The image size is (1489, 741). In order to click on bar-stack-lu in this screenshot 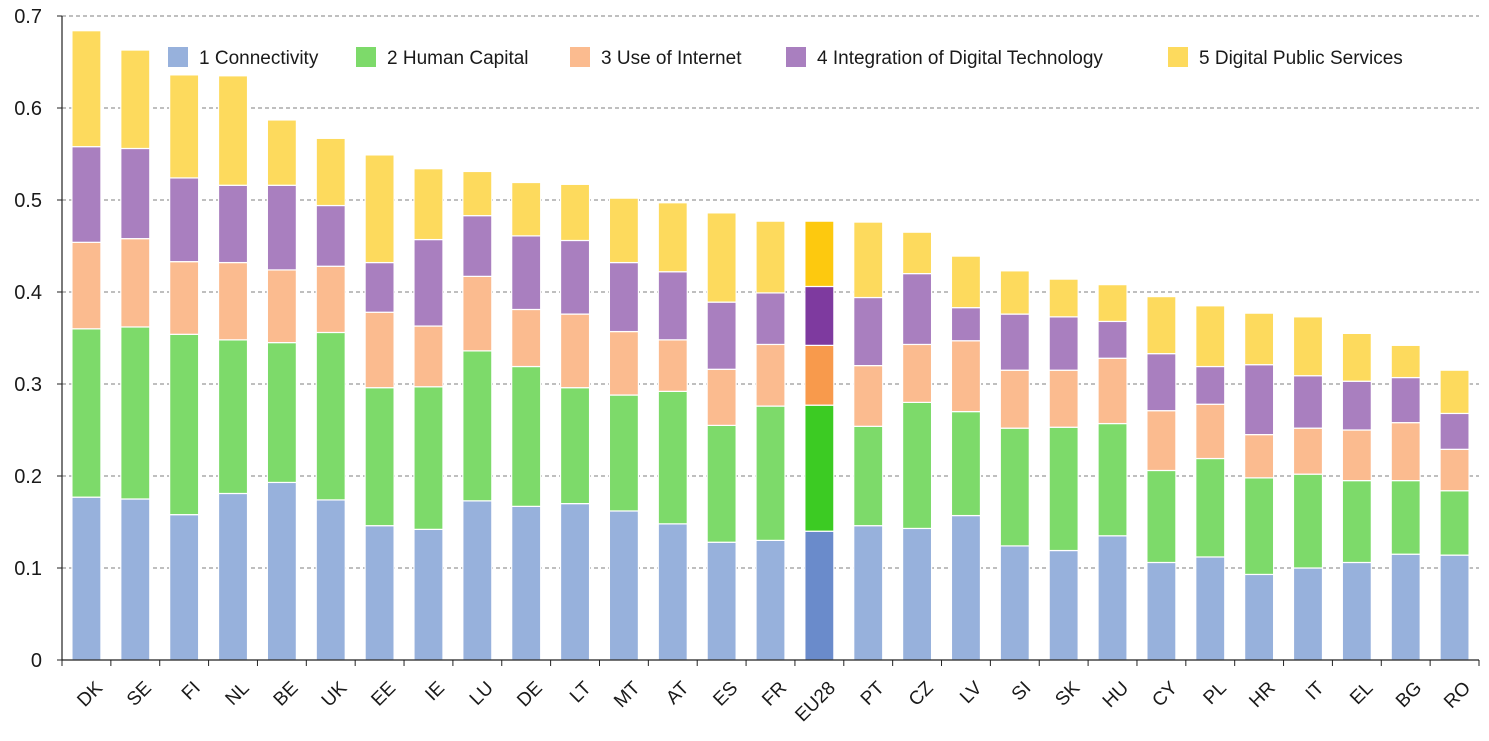, I will do `click(477, 415)`.